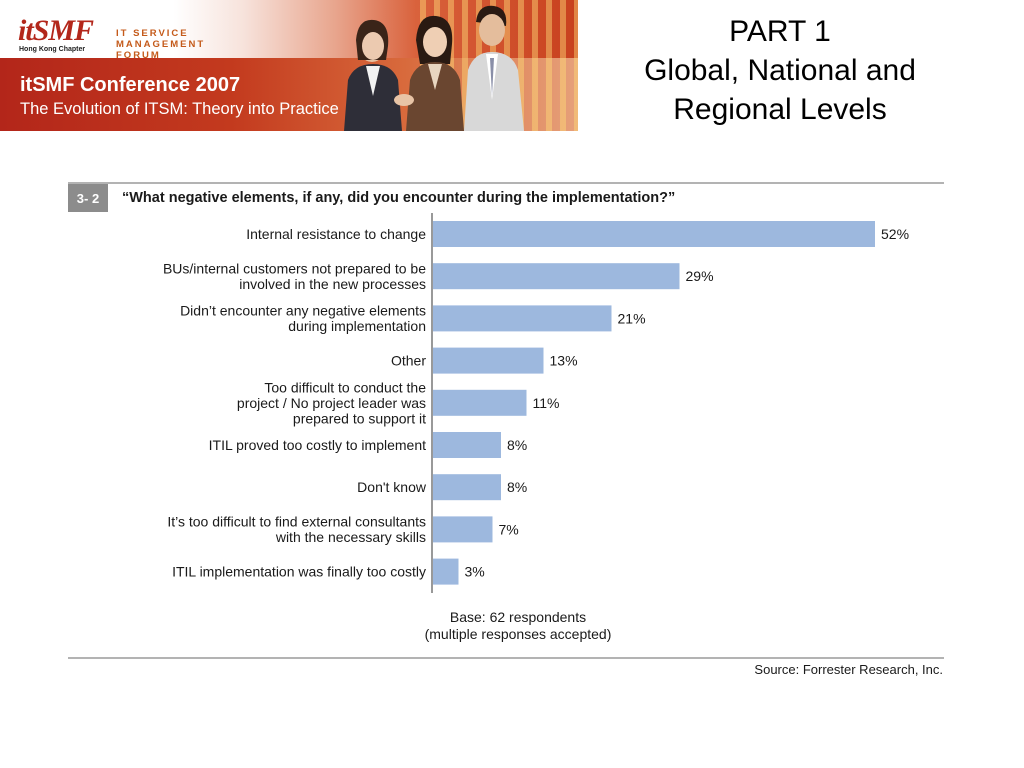  I want to click on conference-title: itSMF Conference 2007, so click(130, 85).